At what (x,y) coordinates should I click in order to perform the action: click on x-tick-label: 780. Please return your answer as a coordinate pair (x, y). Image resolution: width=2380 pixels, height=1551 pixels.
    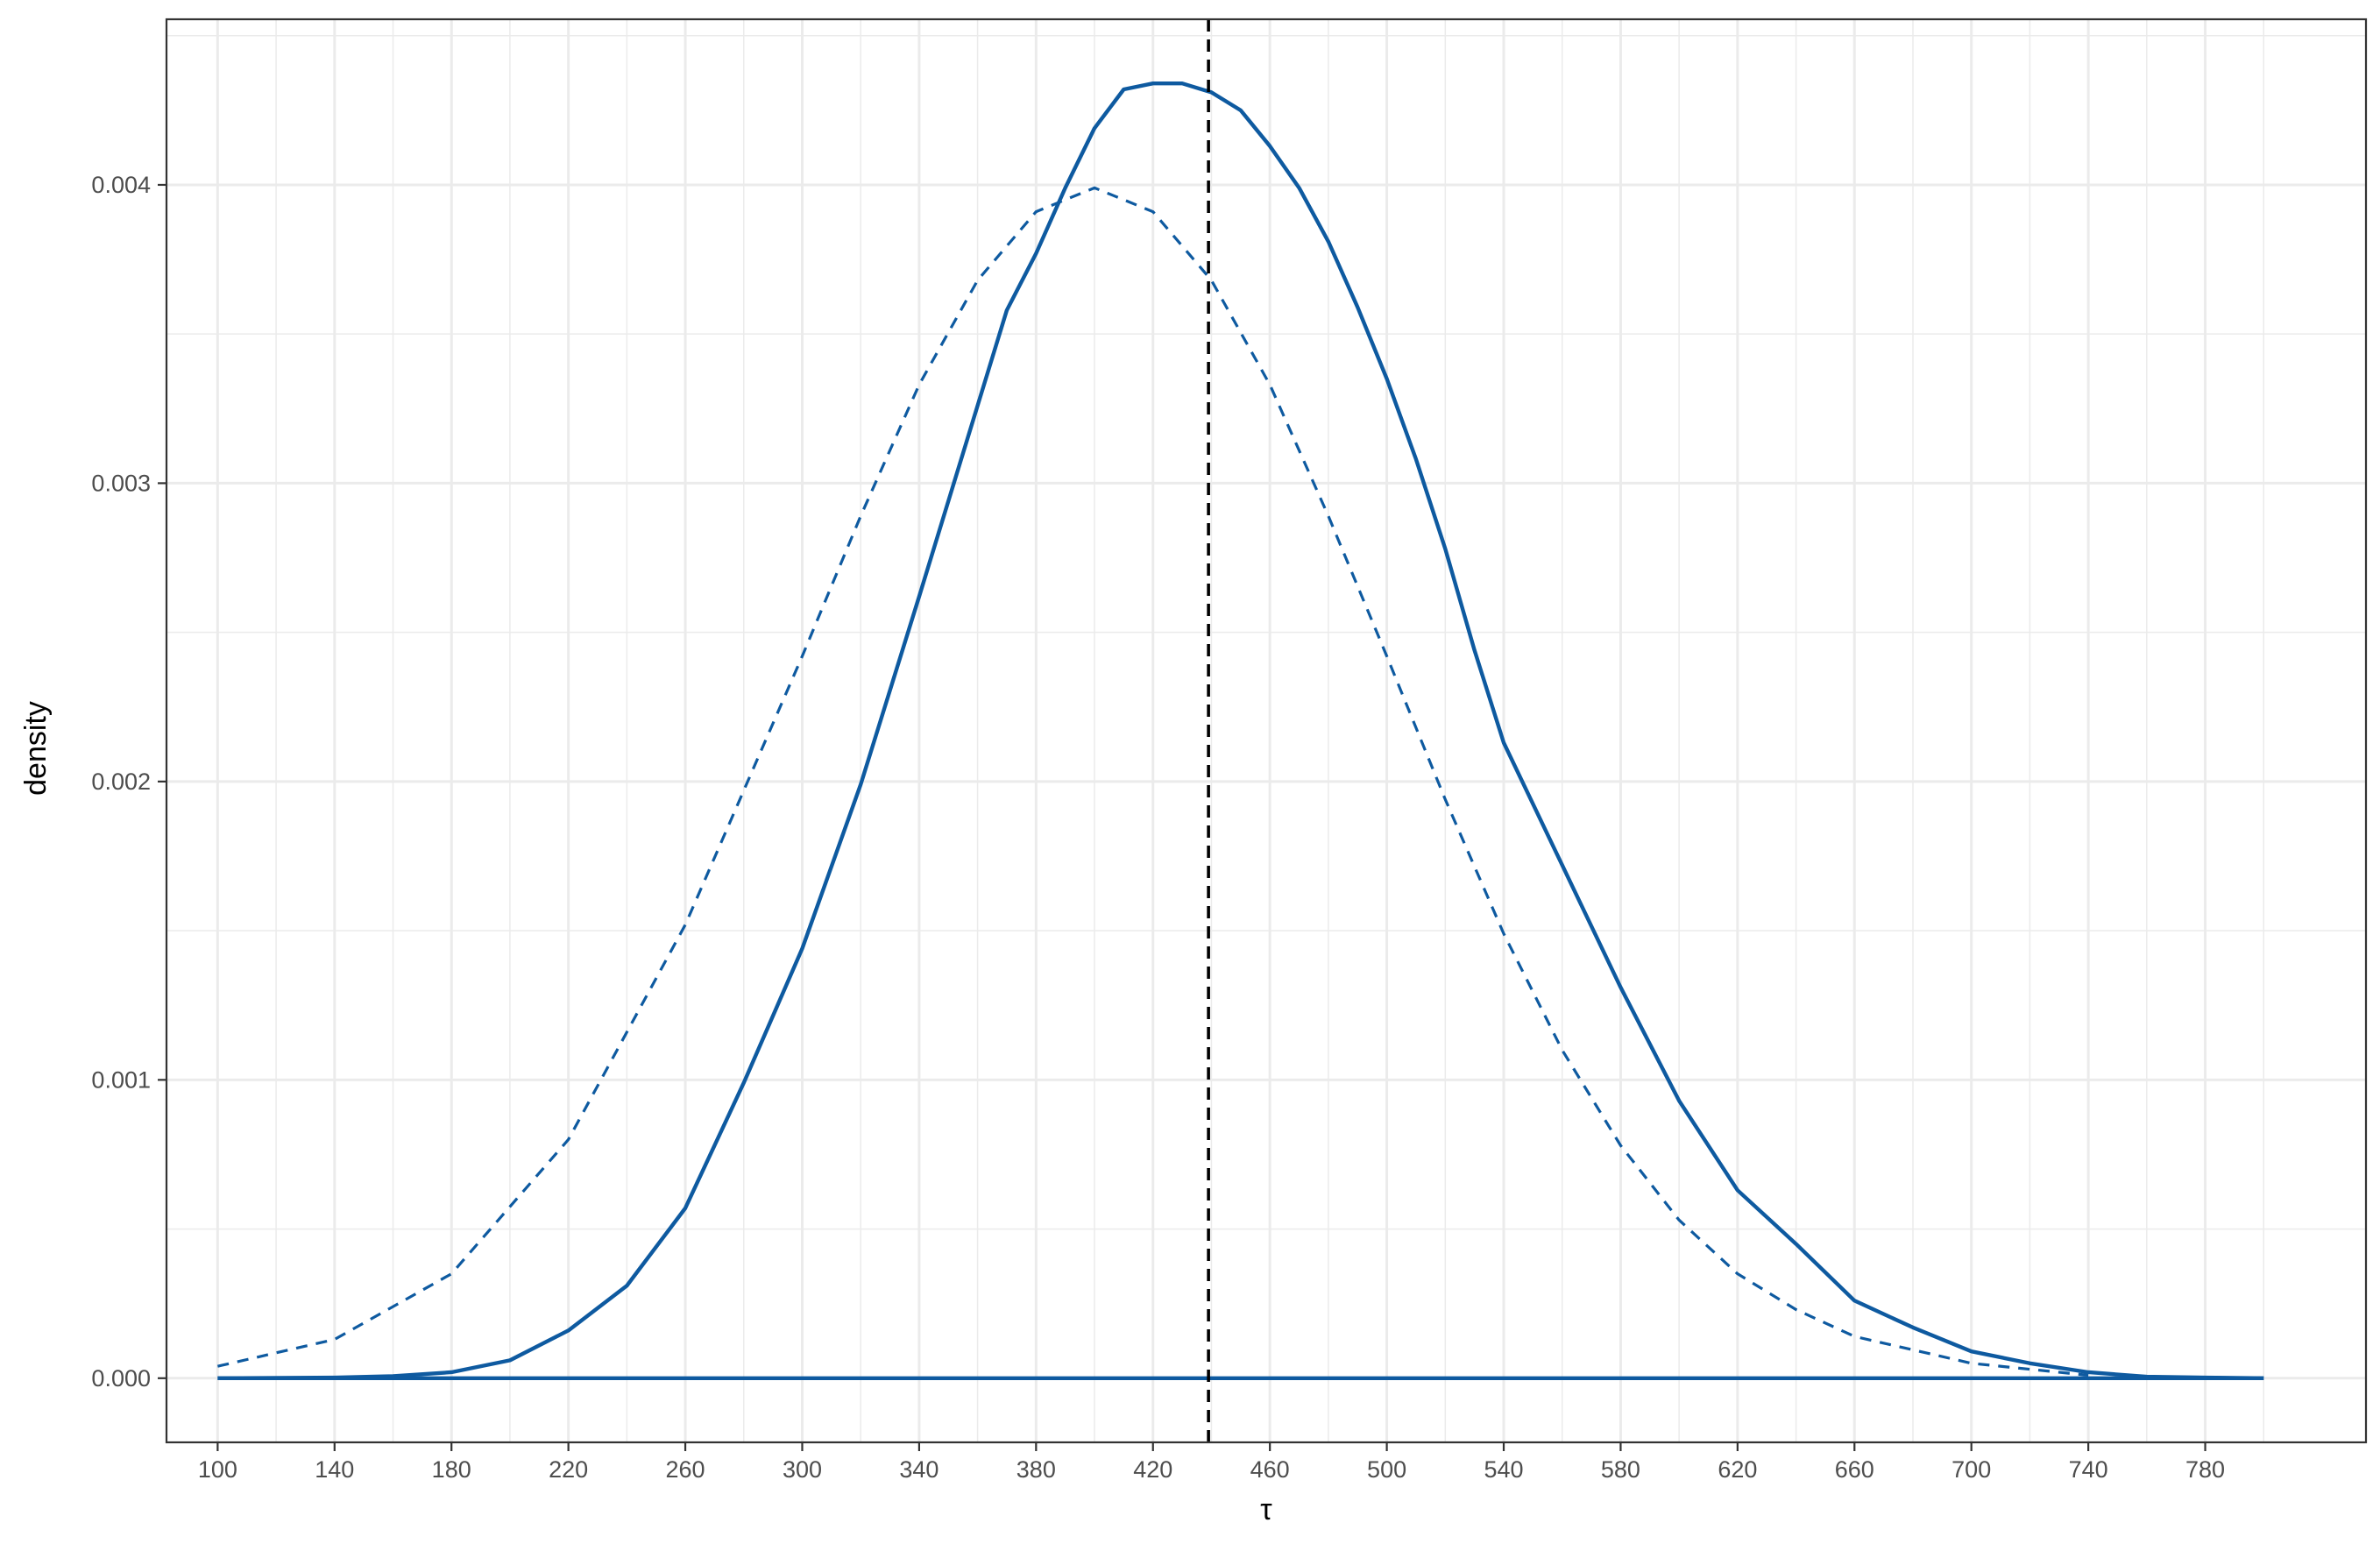
    Looking at the image, I should click on (2205, 1469).